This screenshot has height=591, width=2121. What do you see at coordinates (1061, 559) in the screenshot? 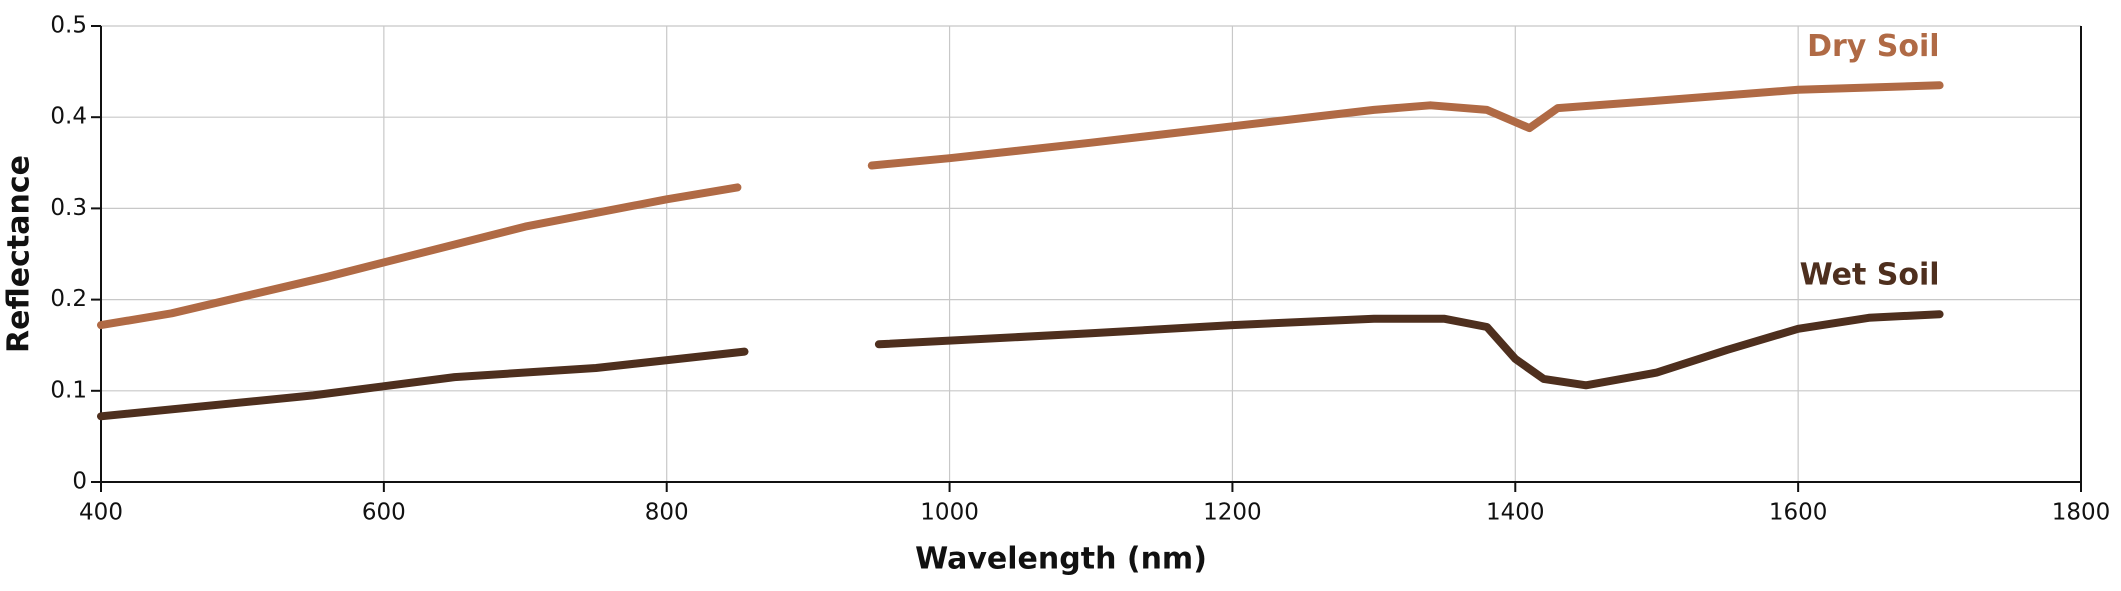
I see `x-axis-title: Wavelength (nm)` at bounding box center [1061, 559].